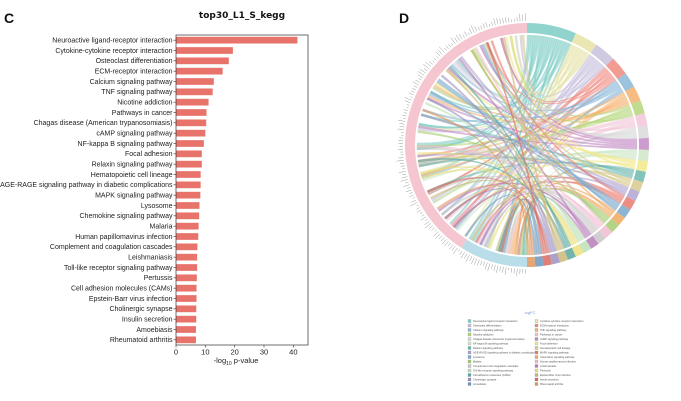 Image resolution: width=681 pixels, height=401 pixels. I want to click on legend-label: Amoebiasis, so click(480, 384).